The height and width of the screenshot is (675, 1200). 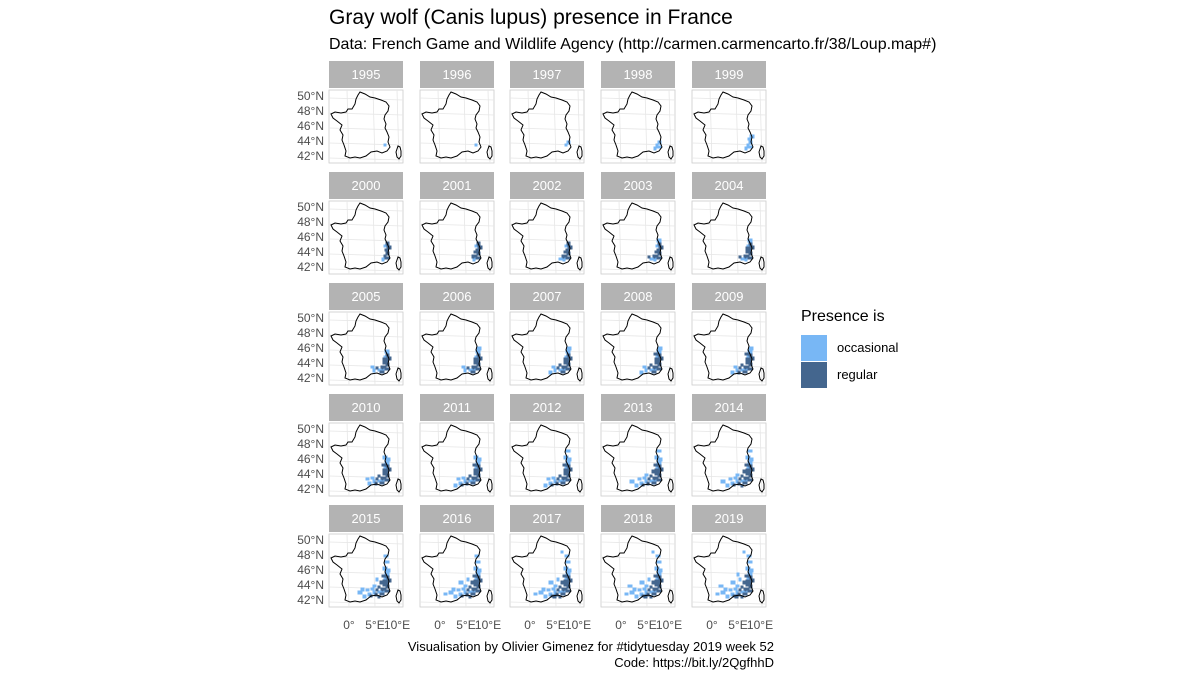 What do you see at coordinates (814, 374) in the screenshot?
I see `legend-key-regular` at bounding box center [814, 374].